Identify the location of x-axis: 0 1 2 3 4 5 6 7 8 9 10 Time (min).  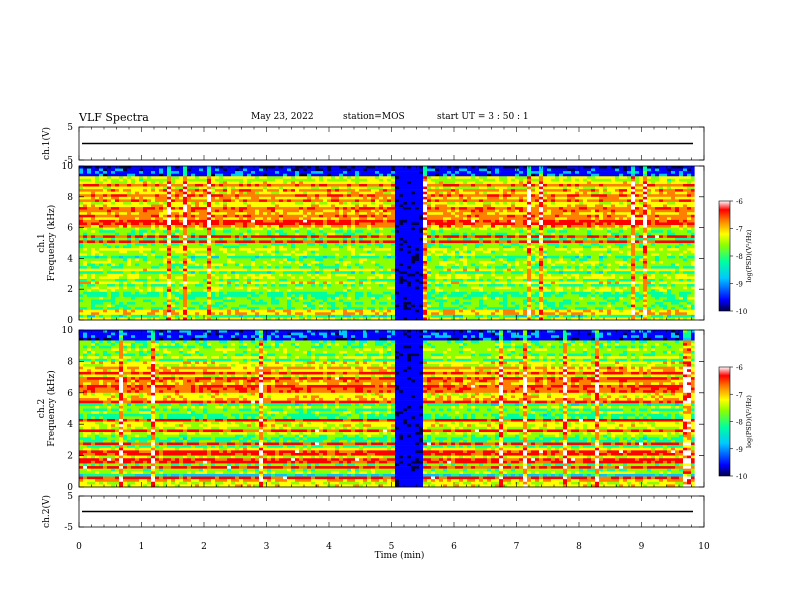
(393, 551).